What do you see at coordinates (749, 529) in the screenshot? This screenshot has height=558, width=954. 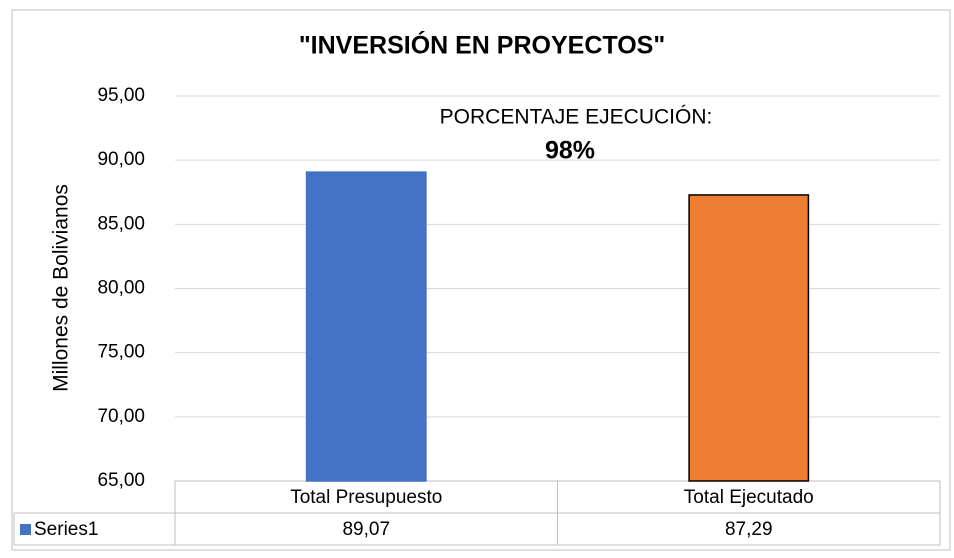 I see `data-label: 87,29` at bounding box center [749, 529].